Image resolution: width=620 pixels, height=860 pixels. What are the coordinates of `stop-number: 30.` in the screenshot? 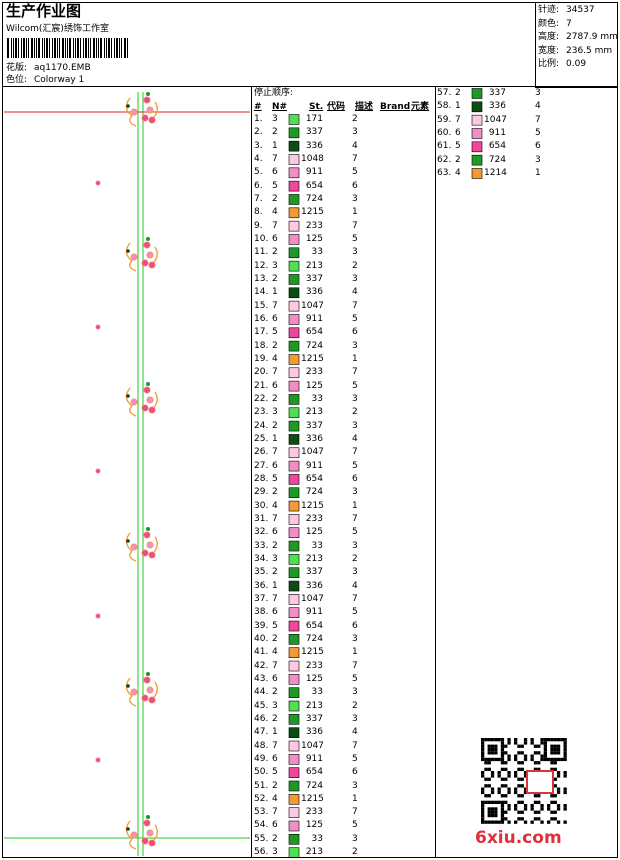 It's located at (261, 505).